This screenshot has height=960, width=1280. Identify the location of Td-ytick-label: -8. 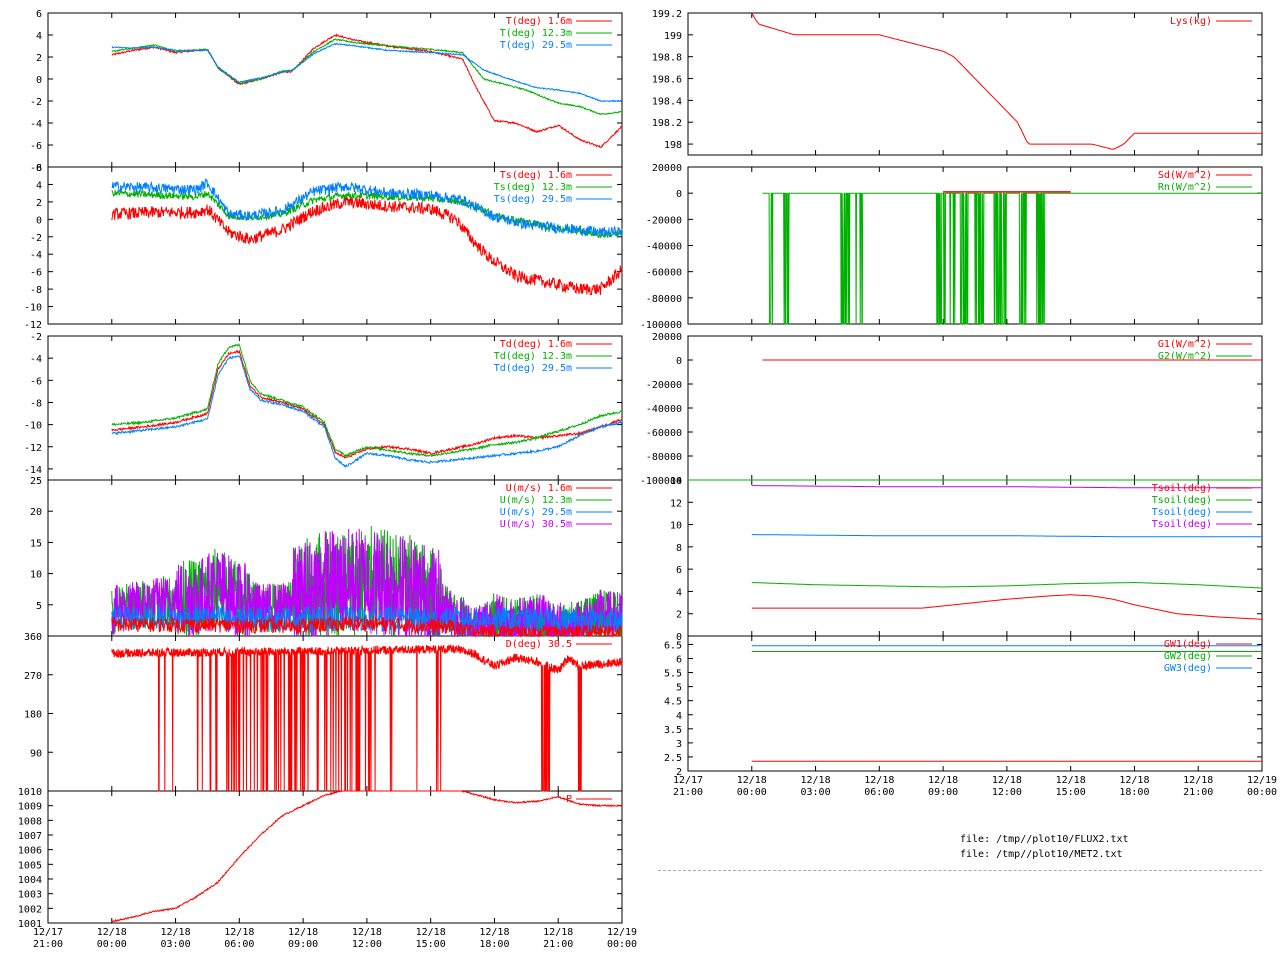
(36, 403).